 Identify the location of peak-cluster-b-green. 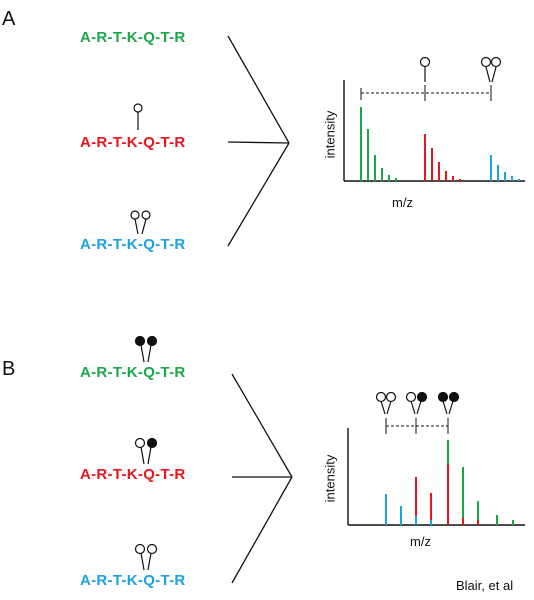
(480, 482).